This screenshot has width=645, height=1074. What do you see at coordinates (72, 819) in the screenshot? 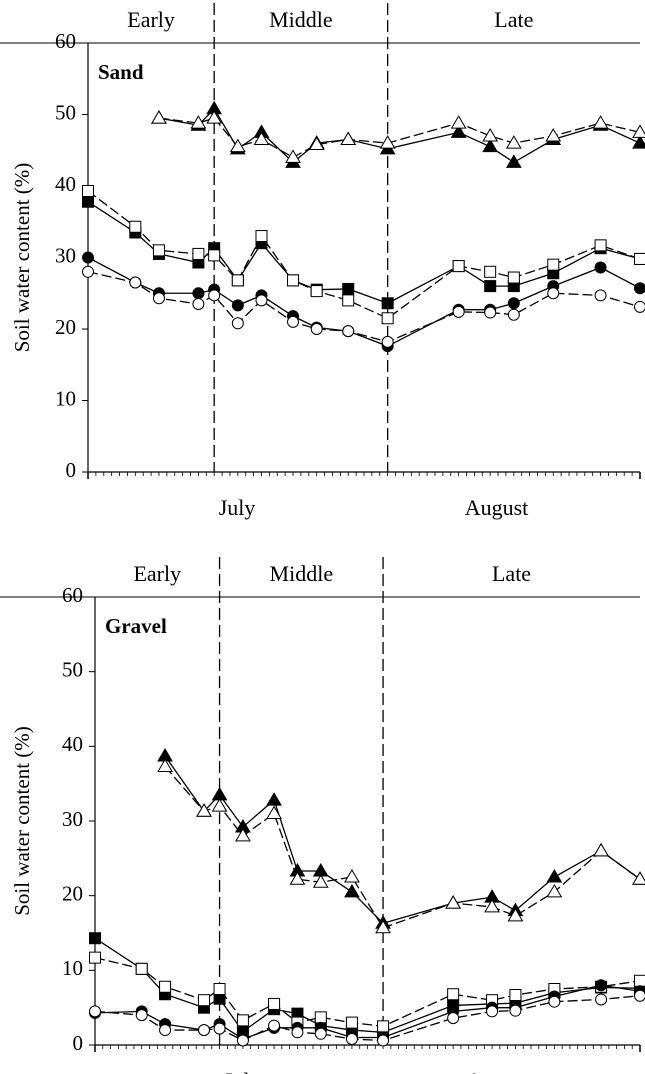
I see `y-tick-label: 30` at bounding box center [72, 819].